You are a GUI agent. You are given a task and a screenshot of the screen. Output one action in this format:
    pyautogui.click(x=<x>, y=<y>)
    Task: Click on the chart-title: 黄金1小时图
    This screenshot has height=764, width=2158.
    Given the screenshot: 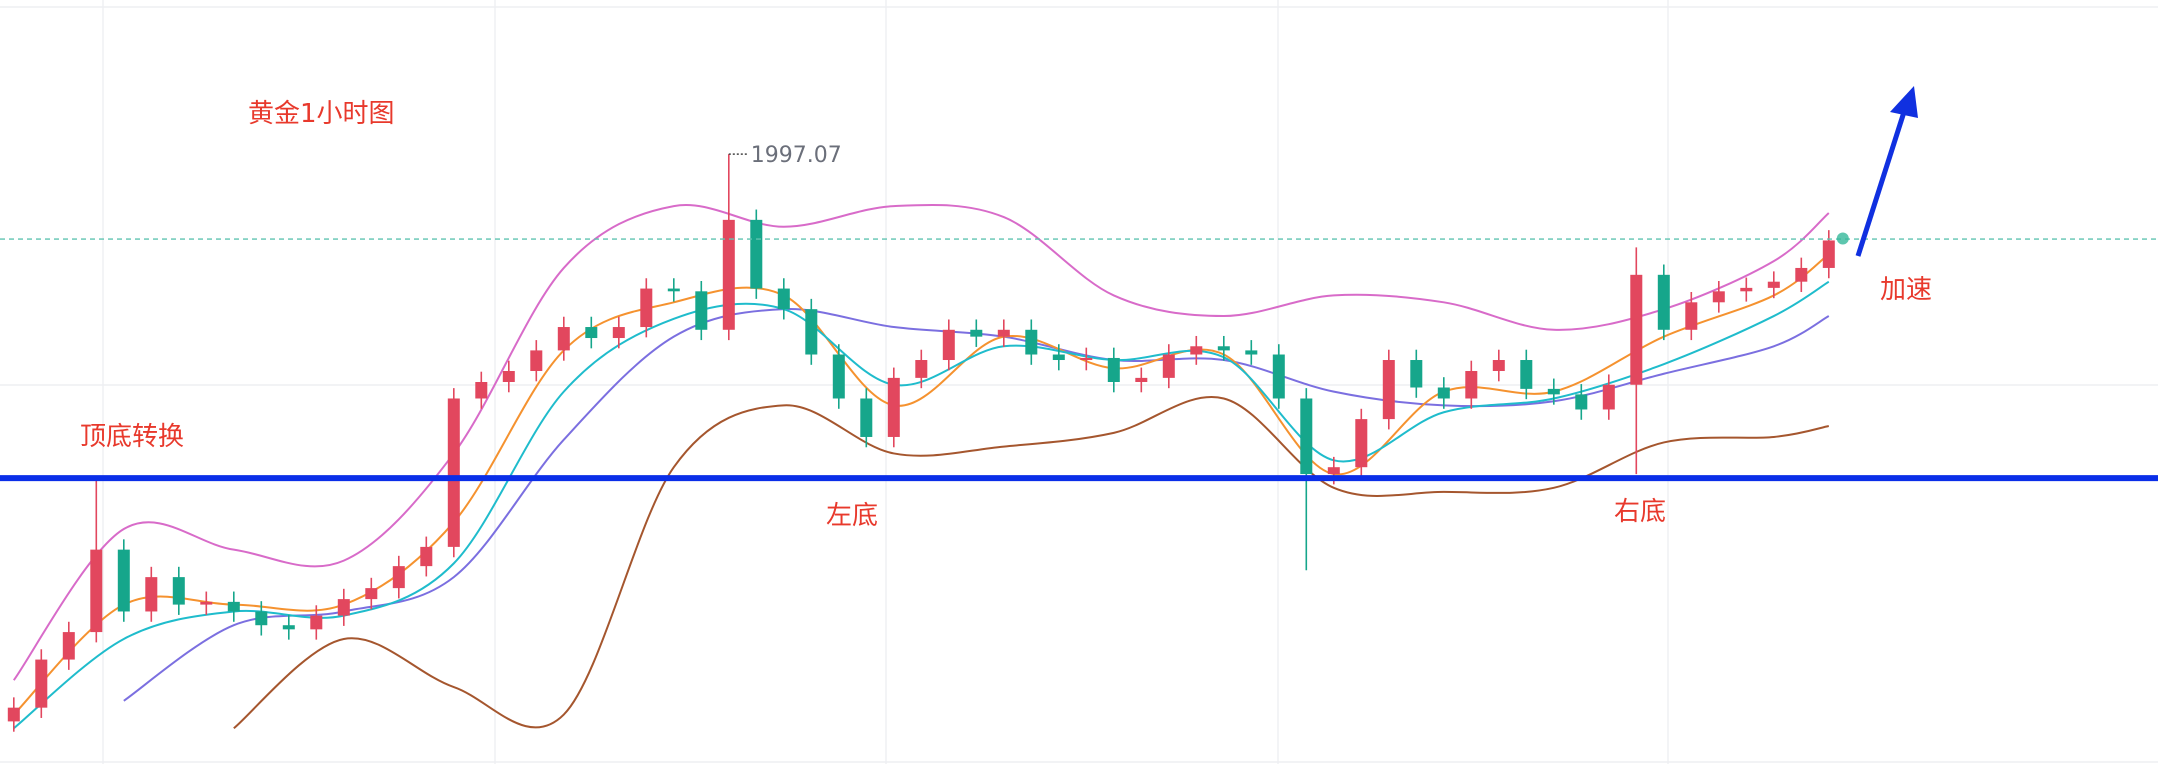 What is the action you would take?
    pyautogui.click(x=321, y=114)
    